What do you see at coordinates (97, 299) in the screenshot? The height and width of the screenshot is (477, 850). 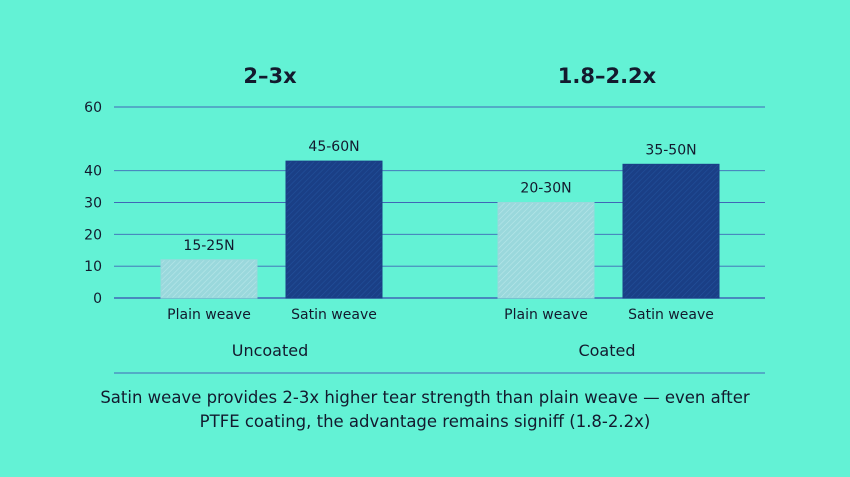 I see `y-tick-label-0: 0` at bounding box center [97, 299].